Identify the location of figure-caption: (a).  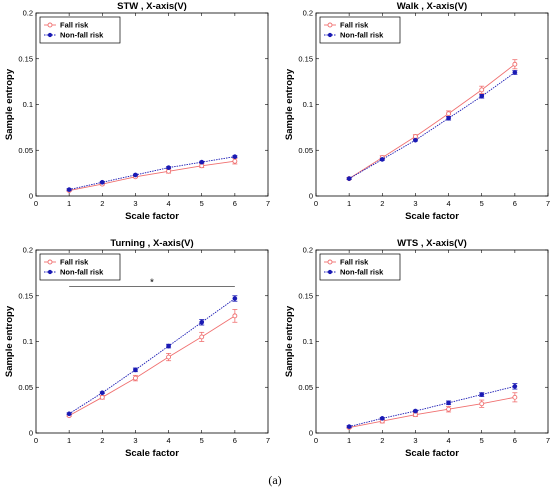
(274, 480).